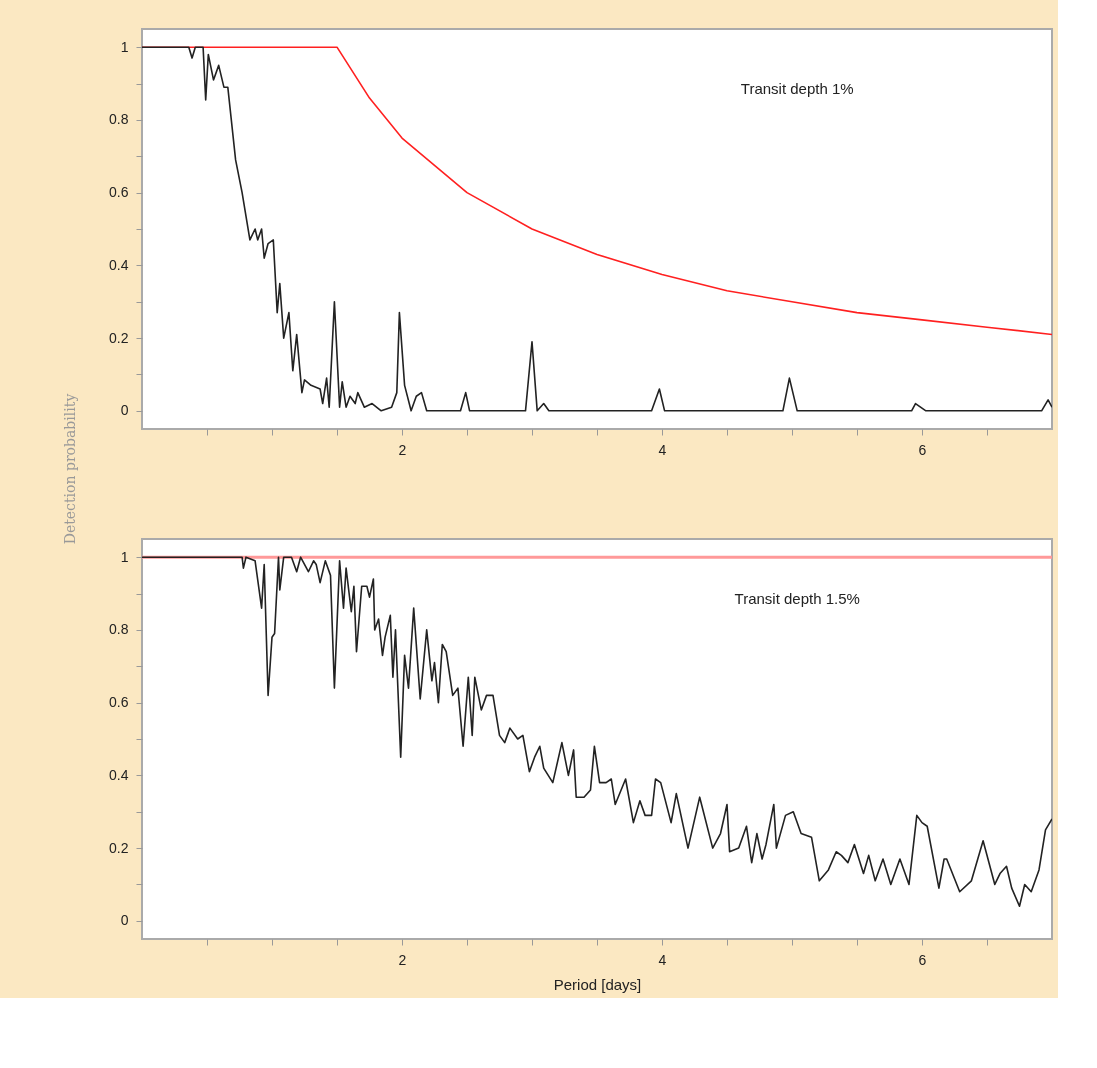 The image size is (1097, 1068). I want to click on x-axis-title: Period [days], so click(597, 984).